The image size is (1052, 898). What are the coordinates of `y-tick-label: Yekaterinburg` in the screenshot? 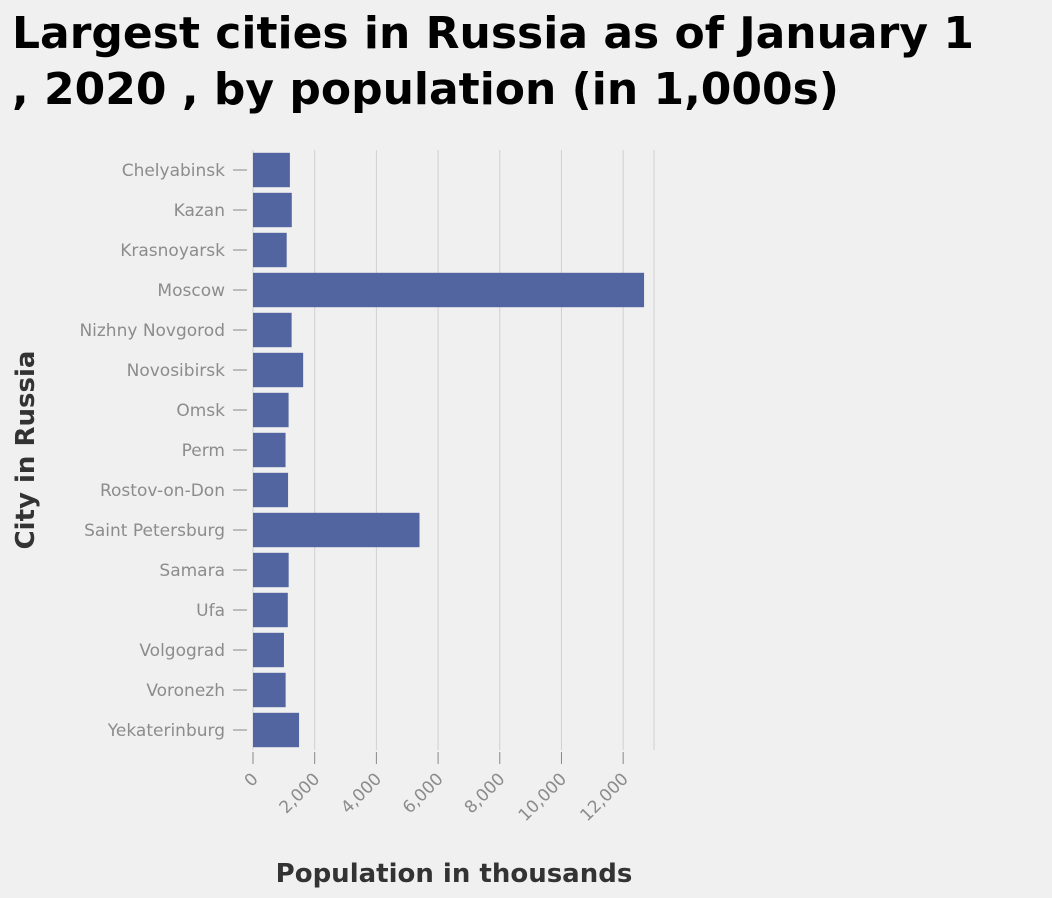 It's located at (166, 731).